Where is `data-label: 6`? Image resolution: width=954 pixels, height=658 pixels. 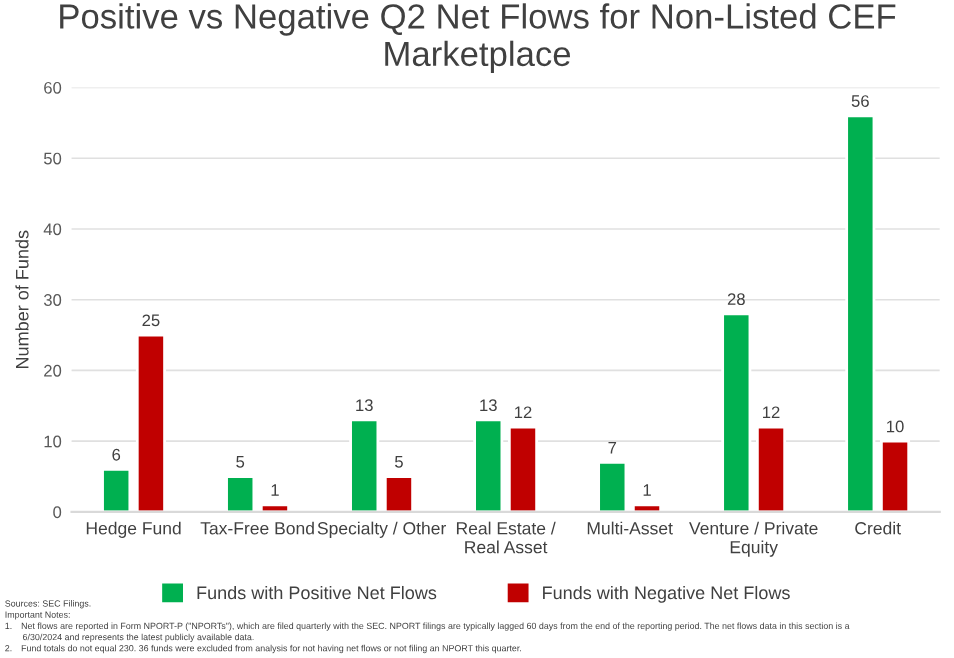 data-label: 6 is located at coordinates (116, 454).